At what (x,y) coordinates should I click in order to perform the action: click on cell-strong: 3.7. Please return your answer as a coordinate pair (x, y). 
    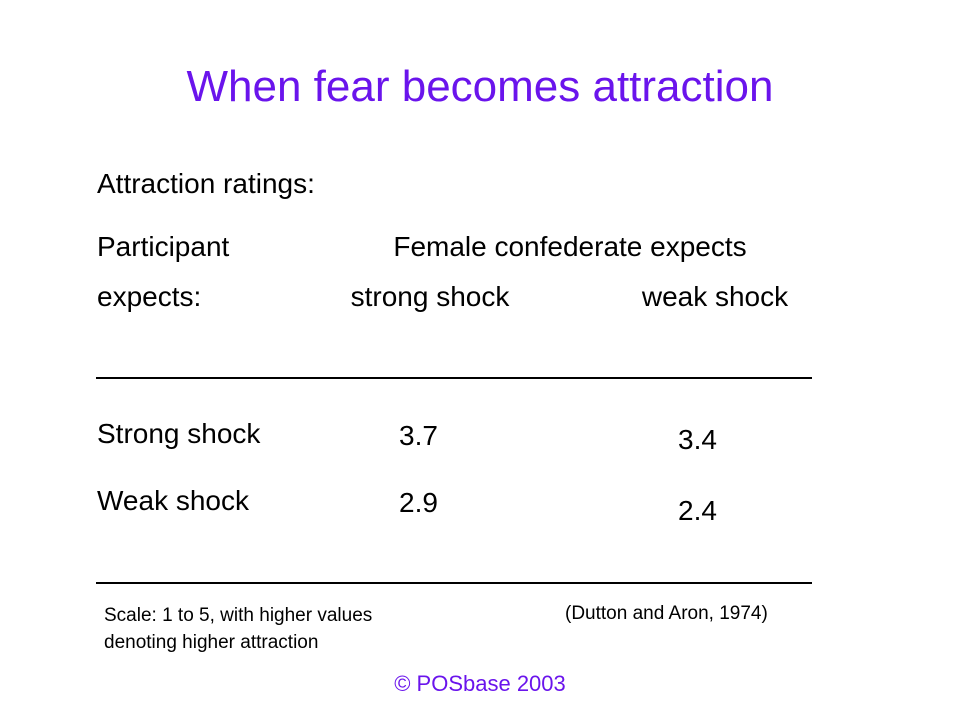
    Looking at the image, I should click on (418, 435).